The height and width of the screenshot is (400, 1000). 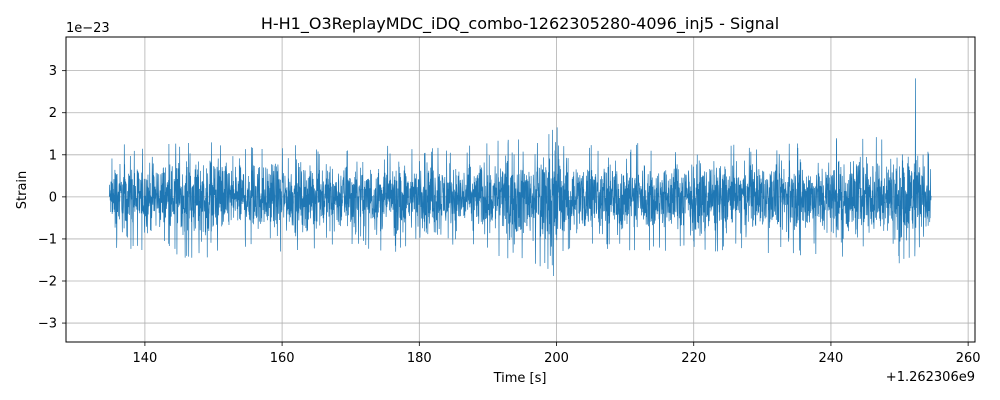 I want to click on x-tick-label: 220, so click(x=693, y=358).